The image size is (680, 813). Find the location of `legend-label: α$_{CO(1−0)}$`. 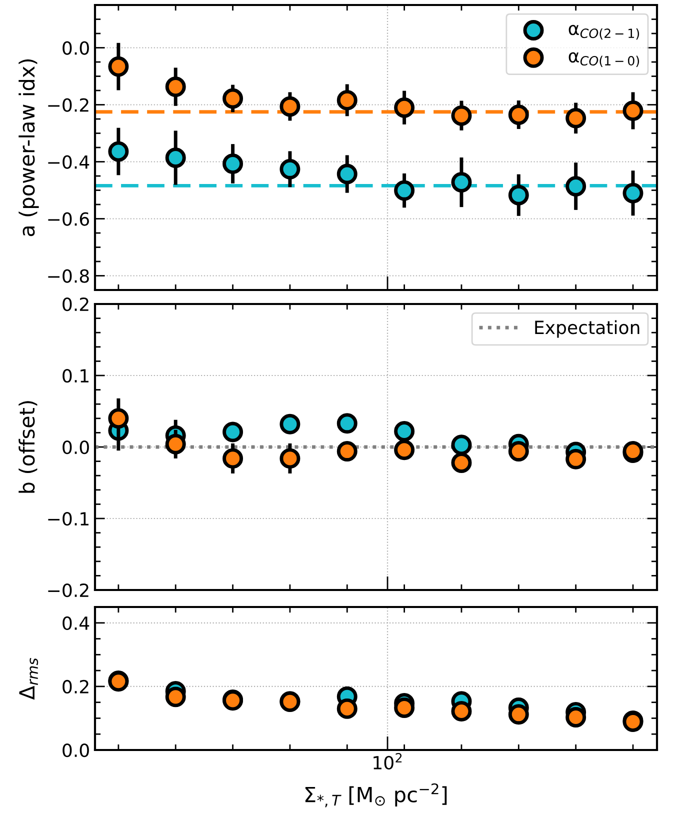

legend-label: α$_{CO(1−0)}$ is located at coordinates (604, 60).